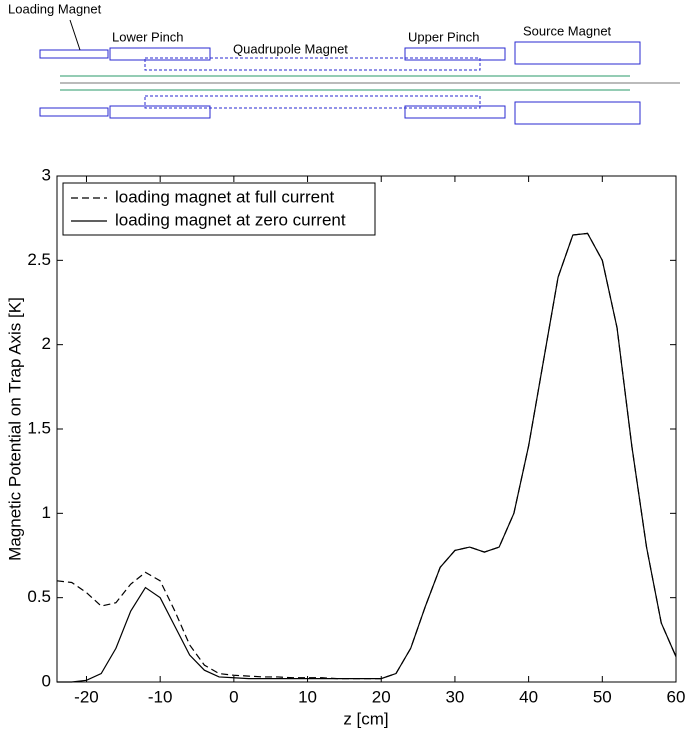 The height and width of the screenshot is (740, 692). I want to click on x-tick-label: 0, so click(233, 696).